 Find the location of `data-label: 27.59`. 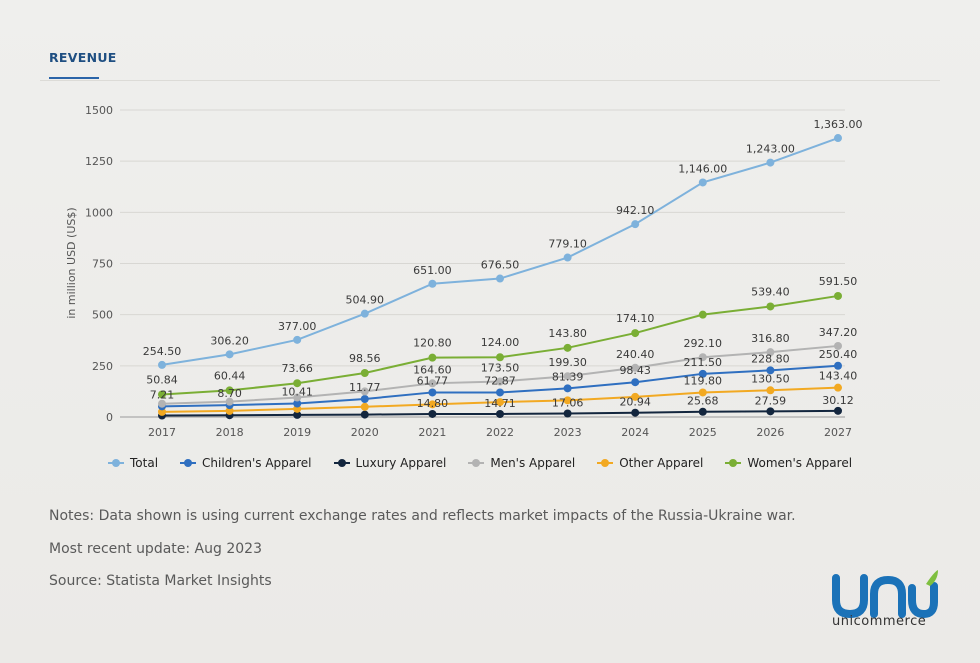

data-label: 27.59 is located at coordinates (771, 400).